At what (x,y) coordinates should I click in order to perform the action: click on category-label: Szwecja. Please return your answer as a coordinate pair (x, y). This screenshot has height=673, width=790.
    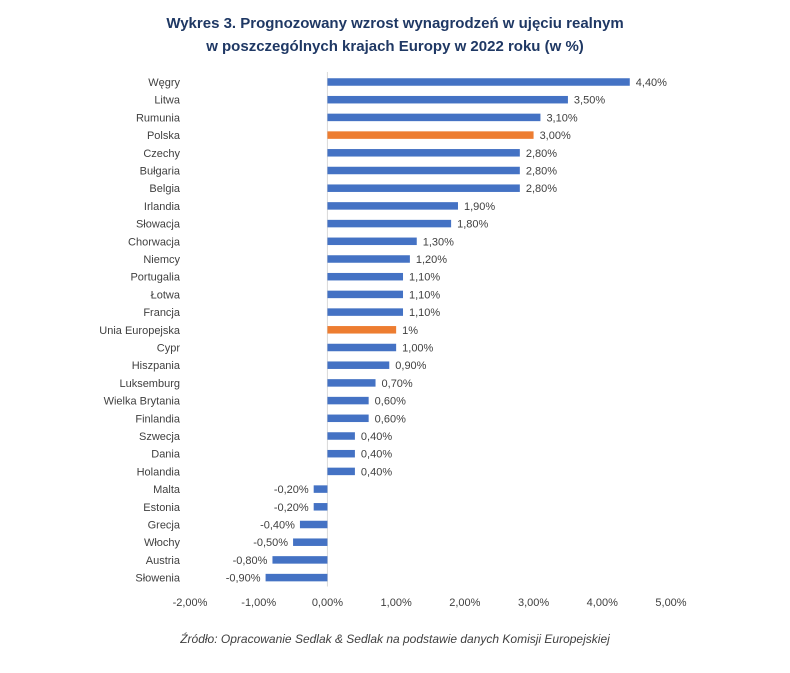
    Looking at the image, I should click on (160, 437).